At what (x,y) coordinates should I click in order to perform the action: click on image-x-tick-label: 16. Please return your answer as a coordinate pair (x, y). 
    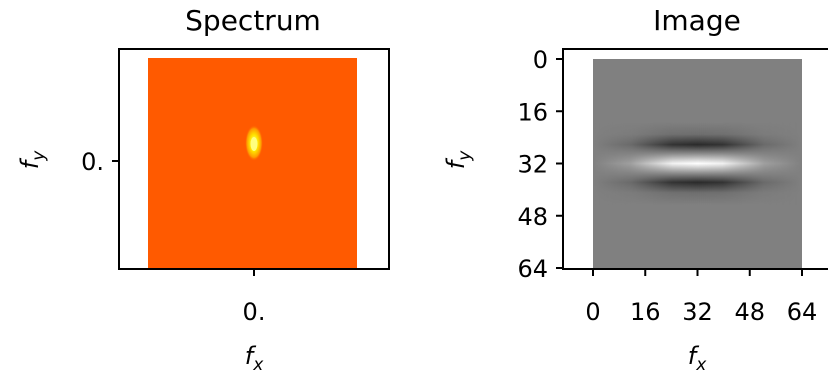
    Looking at the image, I should click on (645, 312).